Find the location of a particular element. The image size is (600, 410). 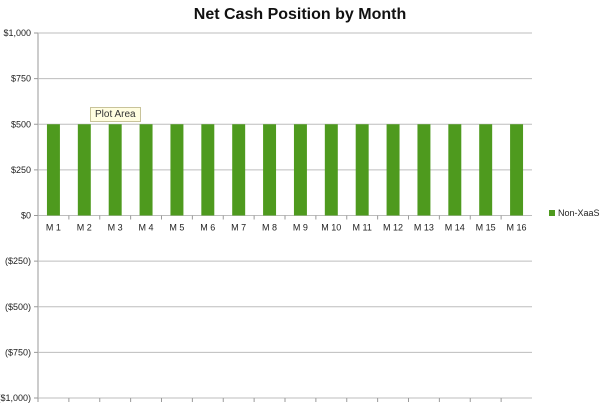

x-tick-label: M 5 is located at coordinates (176, 228).